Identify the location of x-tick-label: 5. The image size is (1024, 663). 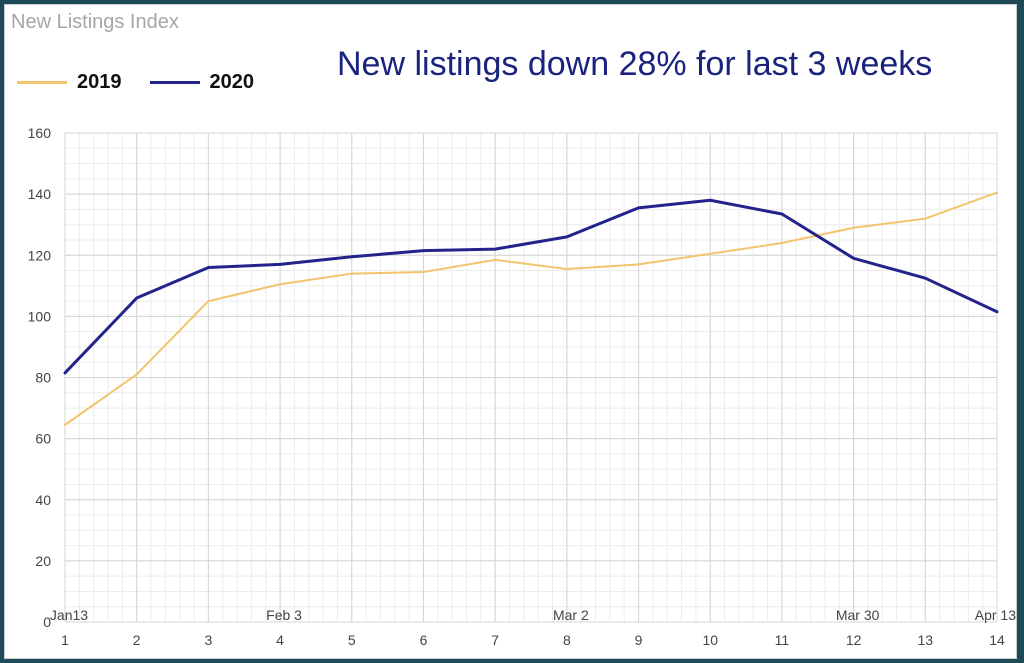
(352, 640).